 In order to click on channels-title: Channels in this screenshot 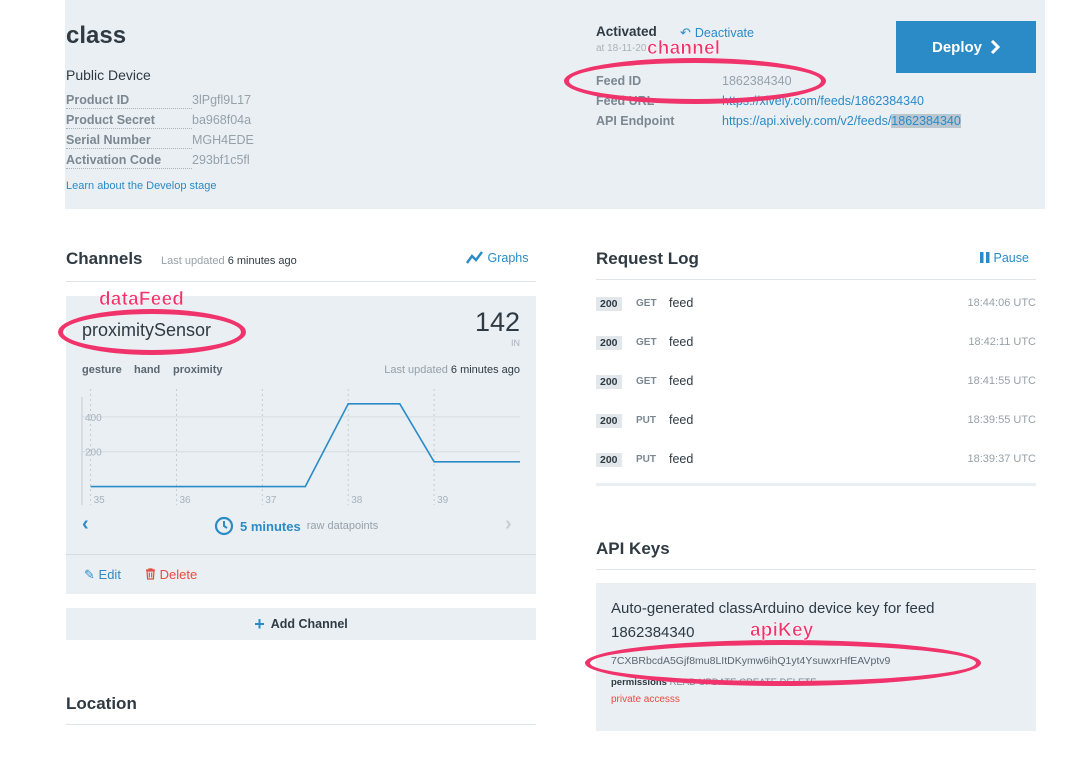, I will do `click(104, 258)`.